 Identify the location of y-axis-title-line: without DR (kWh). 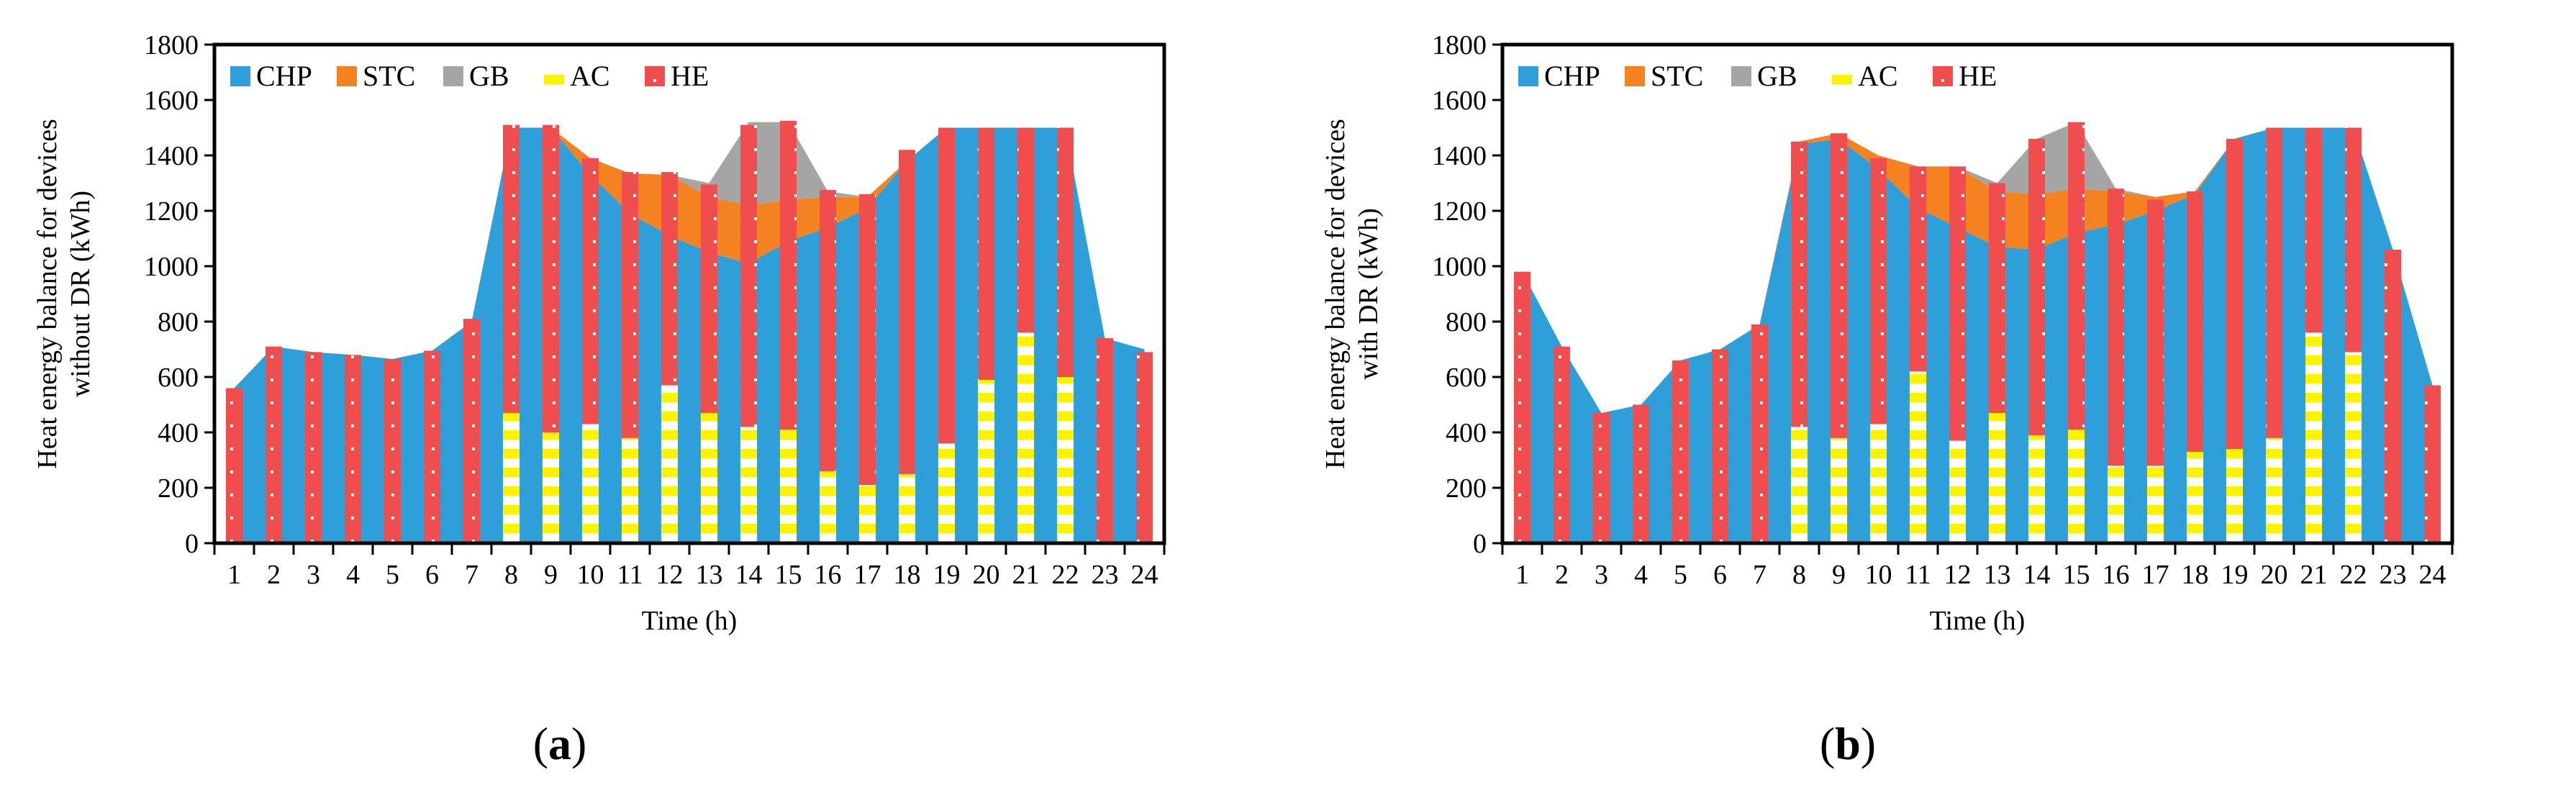
(80, 294).